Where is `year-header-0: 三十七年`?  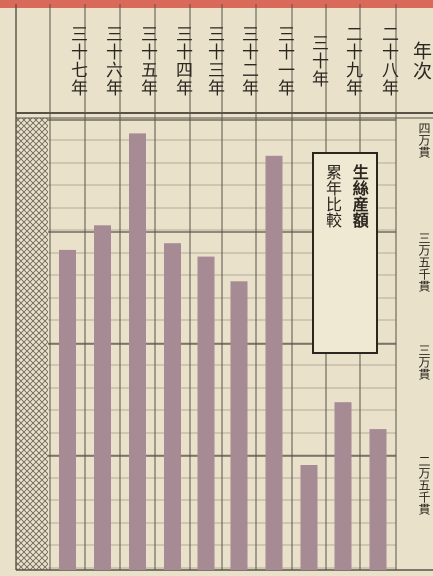 year-header-0: 三十七年 is located at coordinates (77, 61).